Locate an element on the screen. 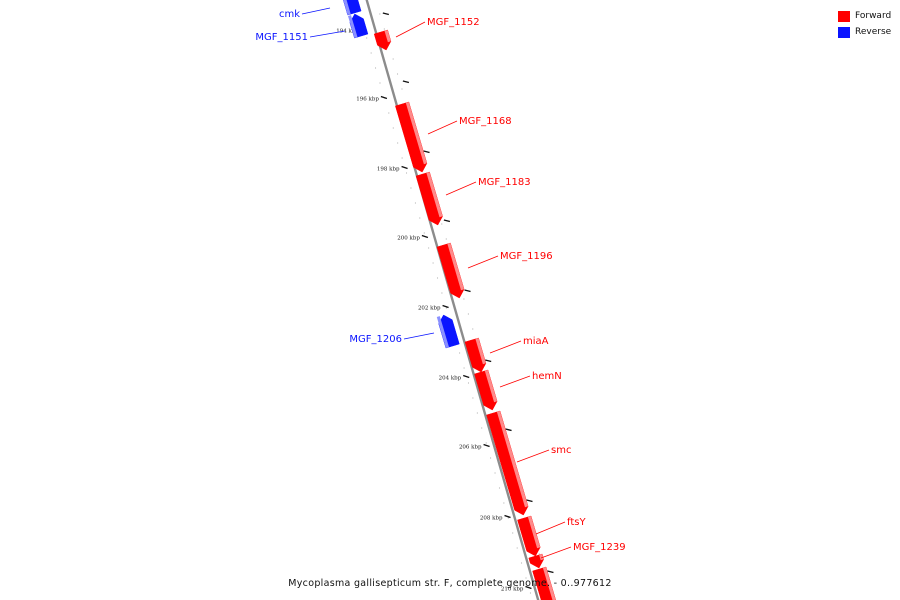 Image resolution: width=900 pixels, height=600 pixels. gene-label: miaA is located at coordinates (536, 341).